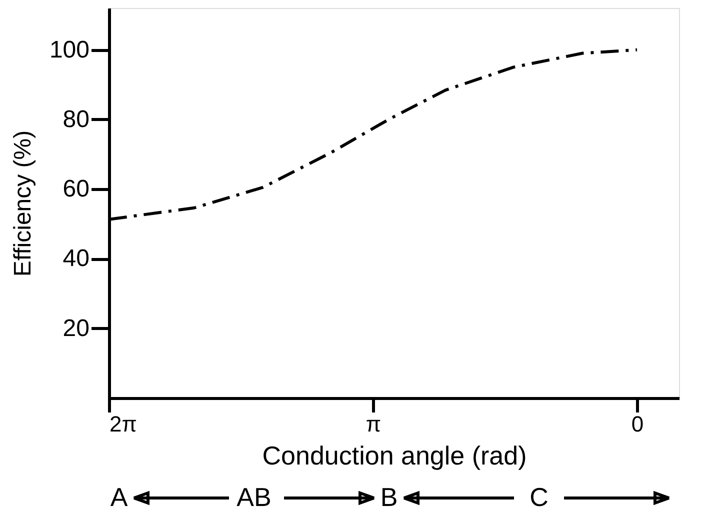 The width and height of the screenshot is (717, 521). What do you see at coordinates (76, 328) in the screenshot?
I see `y-tick-label: 20` at bounding box center [76, 328].